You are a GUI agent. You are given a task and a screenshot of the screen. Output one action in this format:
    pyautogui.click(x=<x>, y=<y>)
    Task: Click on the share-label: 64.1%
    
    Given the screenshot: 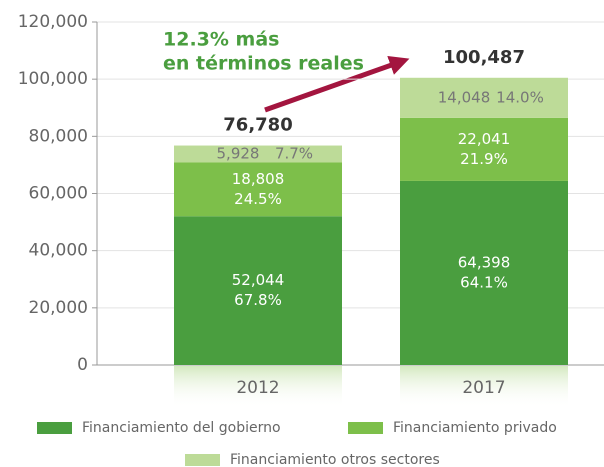 What is the action you would take?
    pyautogui.click(x=484, y=282)
    